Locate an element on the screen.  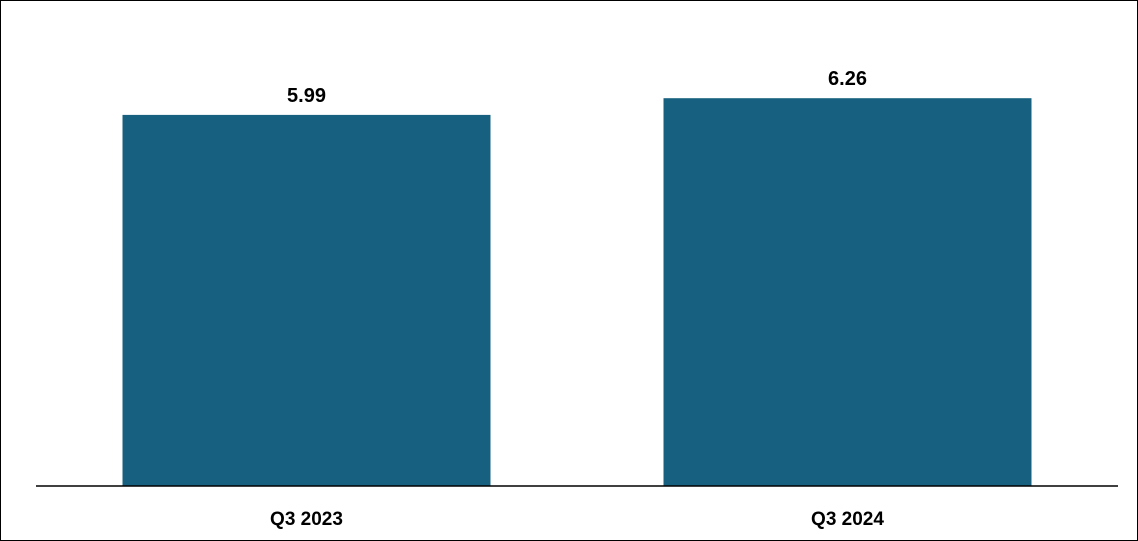
x-tick-label-q3-2024: Q3 2024 is located at coordinates (847, 519).